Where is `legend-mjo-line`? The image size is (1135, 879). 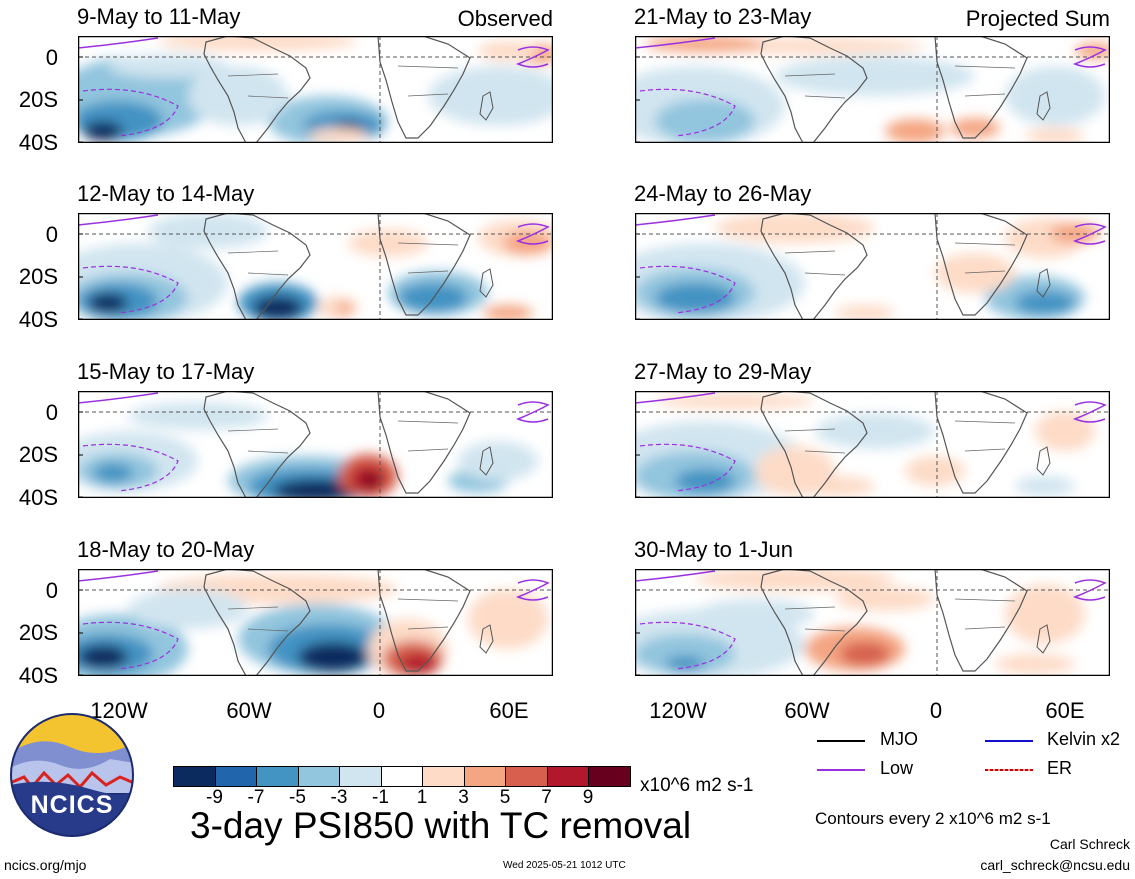
legend-mjo-line is located at coordinates (841, 741).